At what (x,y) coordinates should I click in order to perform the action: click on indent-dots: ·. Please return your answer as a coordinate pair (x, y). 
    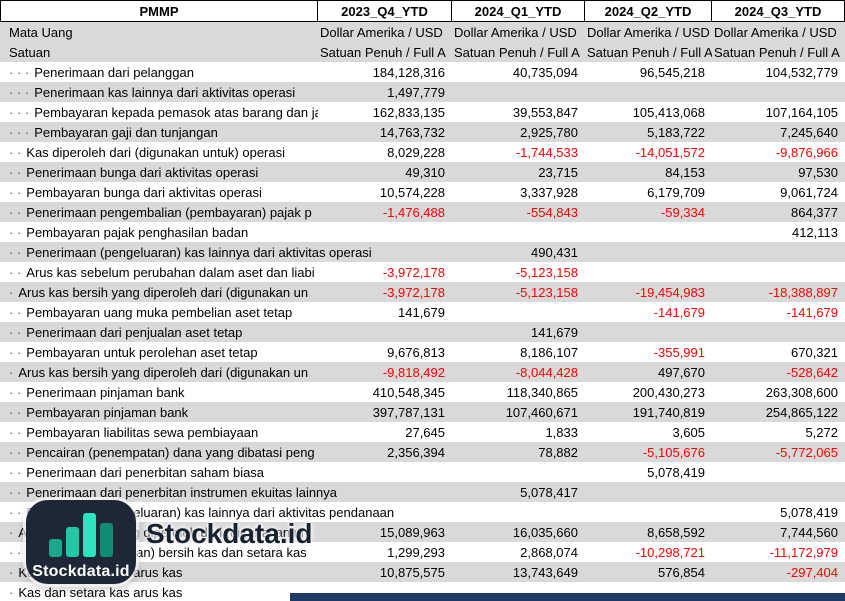
    Looking at the image, I should click on (11, 292).